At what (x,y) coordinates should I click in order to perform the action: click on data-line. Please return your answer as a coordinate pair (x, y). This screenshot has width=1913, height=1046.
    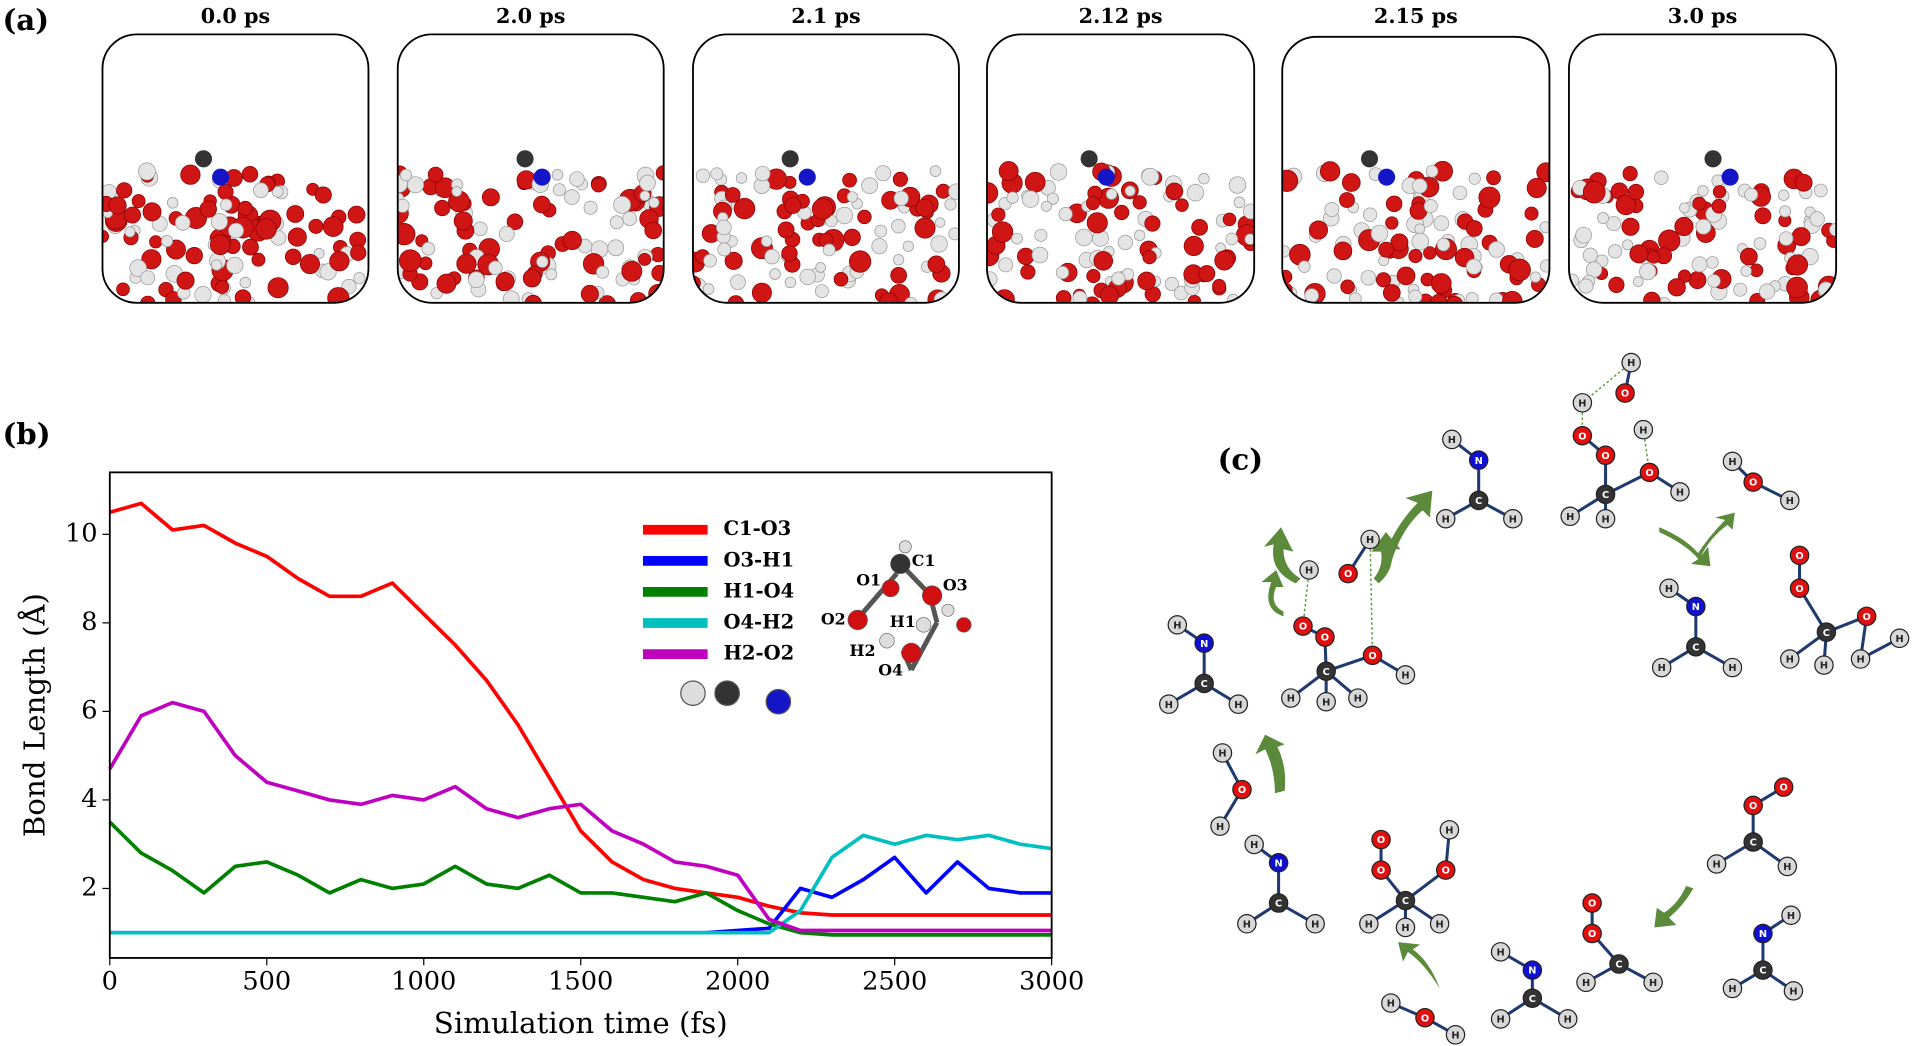
    Looking at the image, I should click on (580, 816).